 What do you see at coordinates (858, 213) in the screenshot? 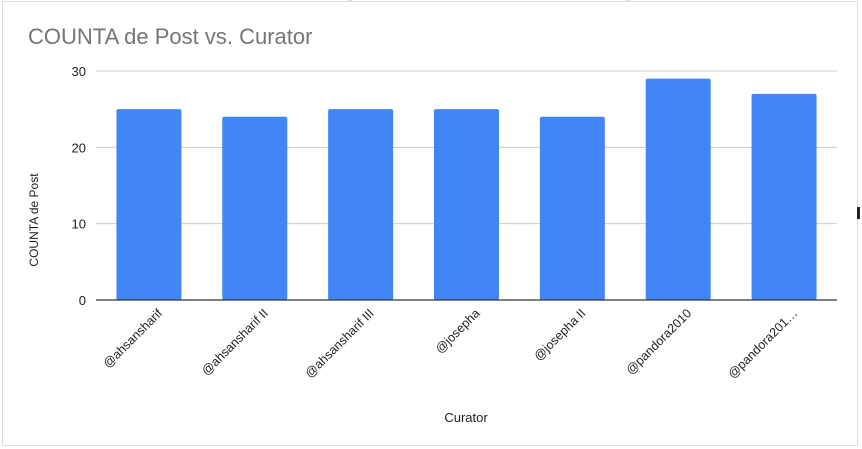
I see `sheet-cursor-mark` at bounding box center [858, 213].